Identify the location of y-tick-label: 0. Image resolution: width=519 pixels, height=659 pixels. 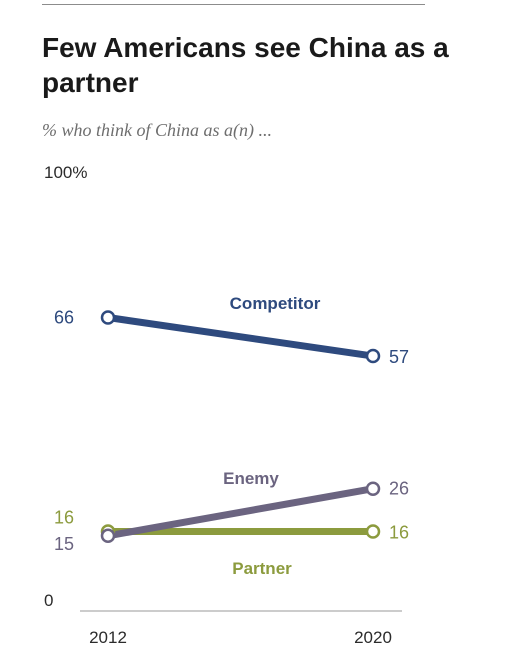
(48, 600).